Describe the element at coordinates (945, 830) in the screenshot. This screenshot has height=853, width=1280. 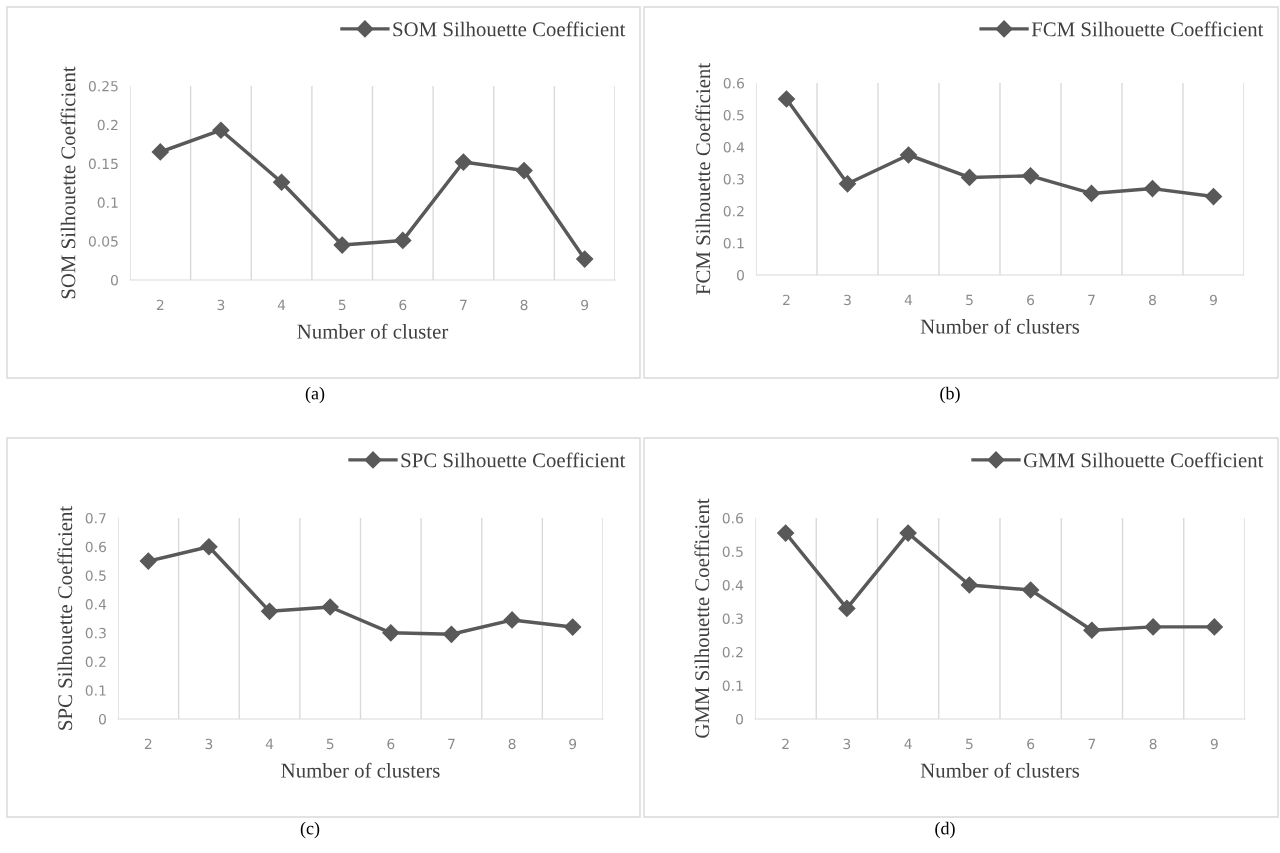
I see `text: (d)` at that location.